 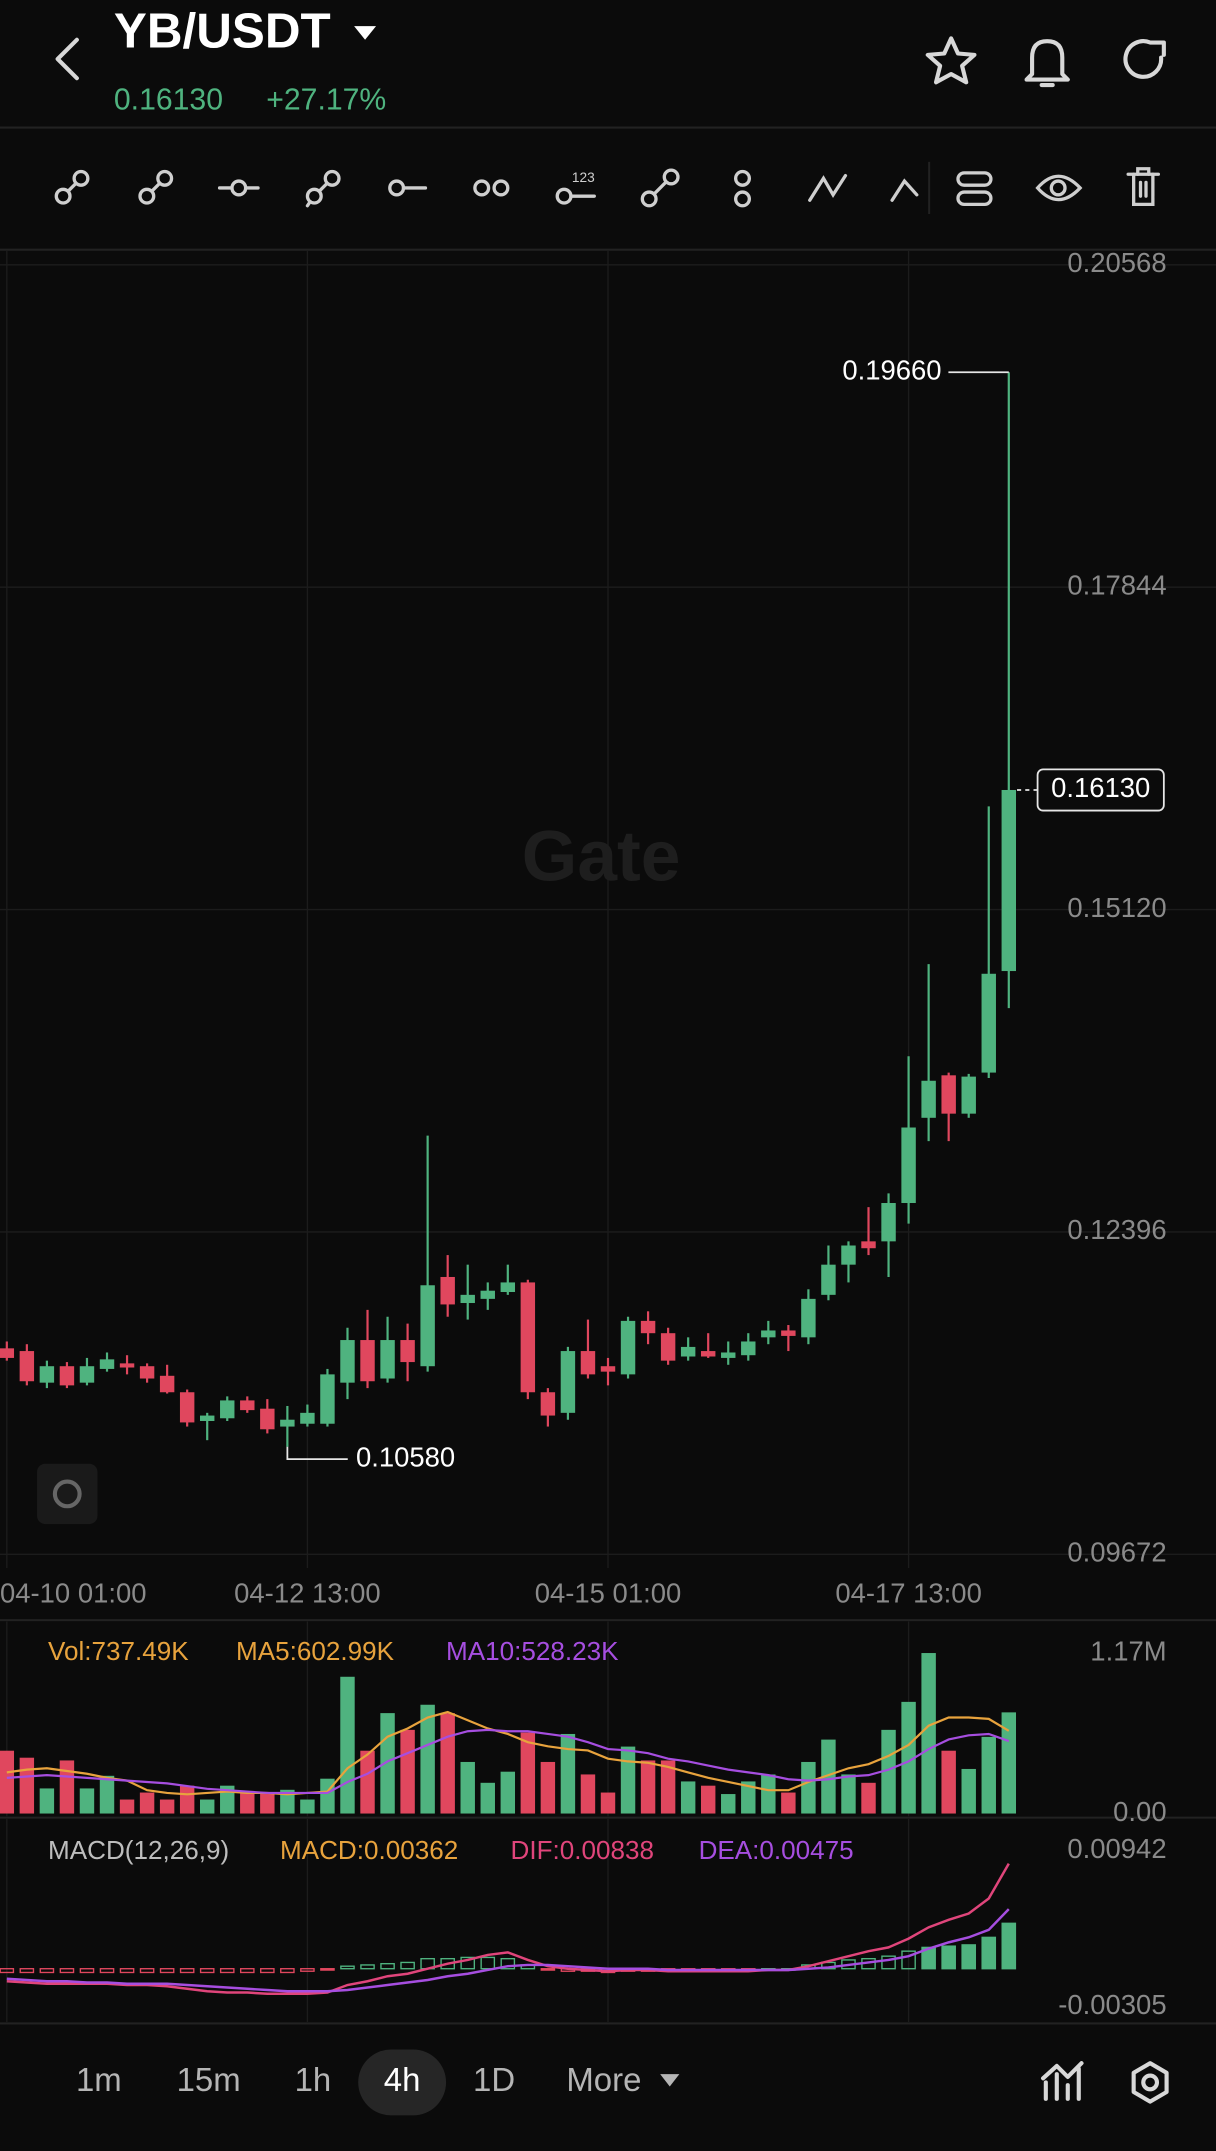 I want to click on timeframe-button: 1h, so click(x=313, y=2079).